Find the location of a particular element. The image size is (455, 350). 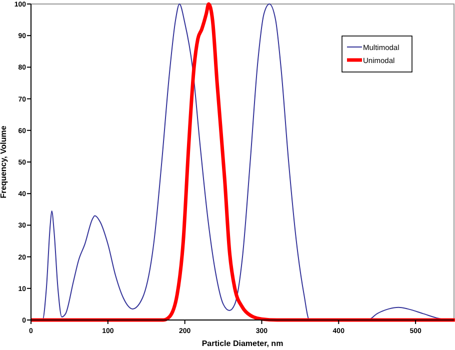

x-axis-title: Particle Diameter, nm is located at coordinates (243, 343).